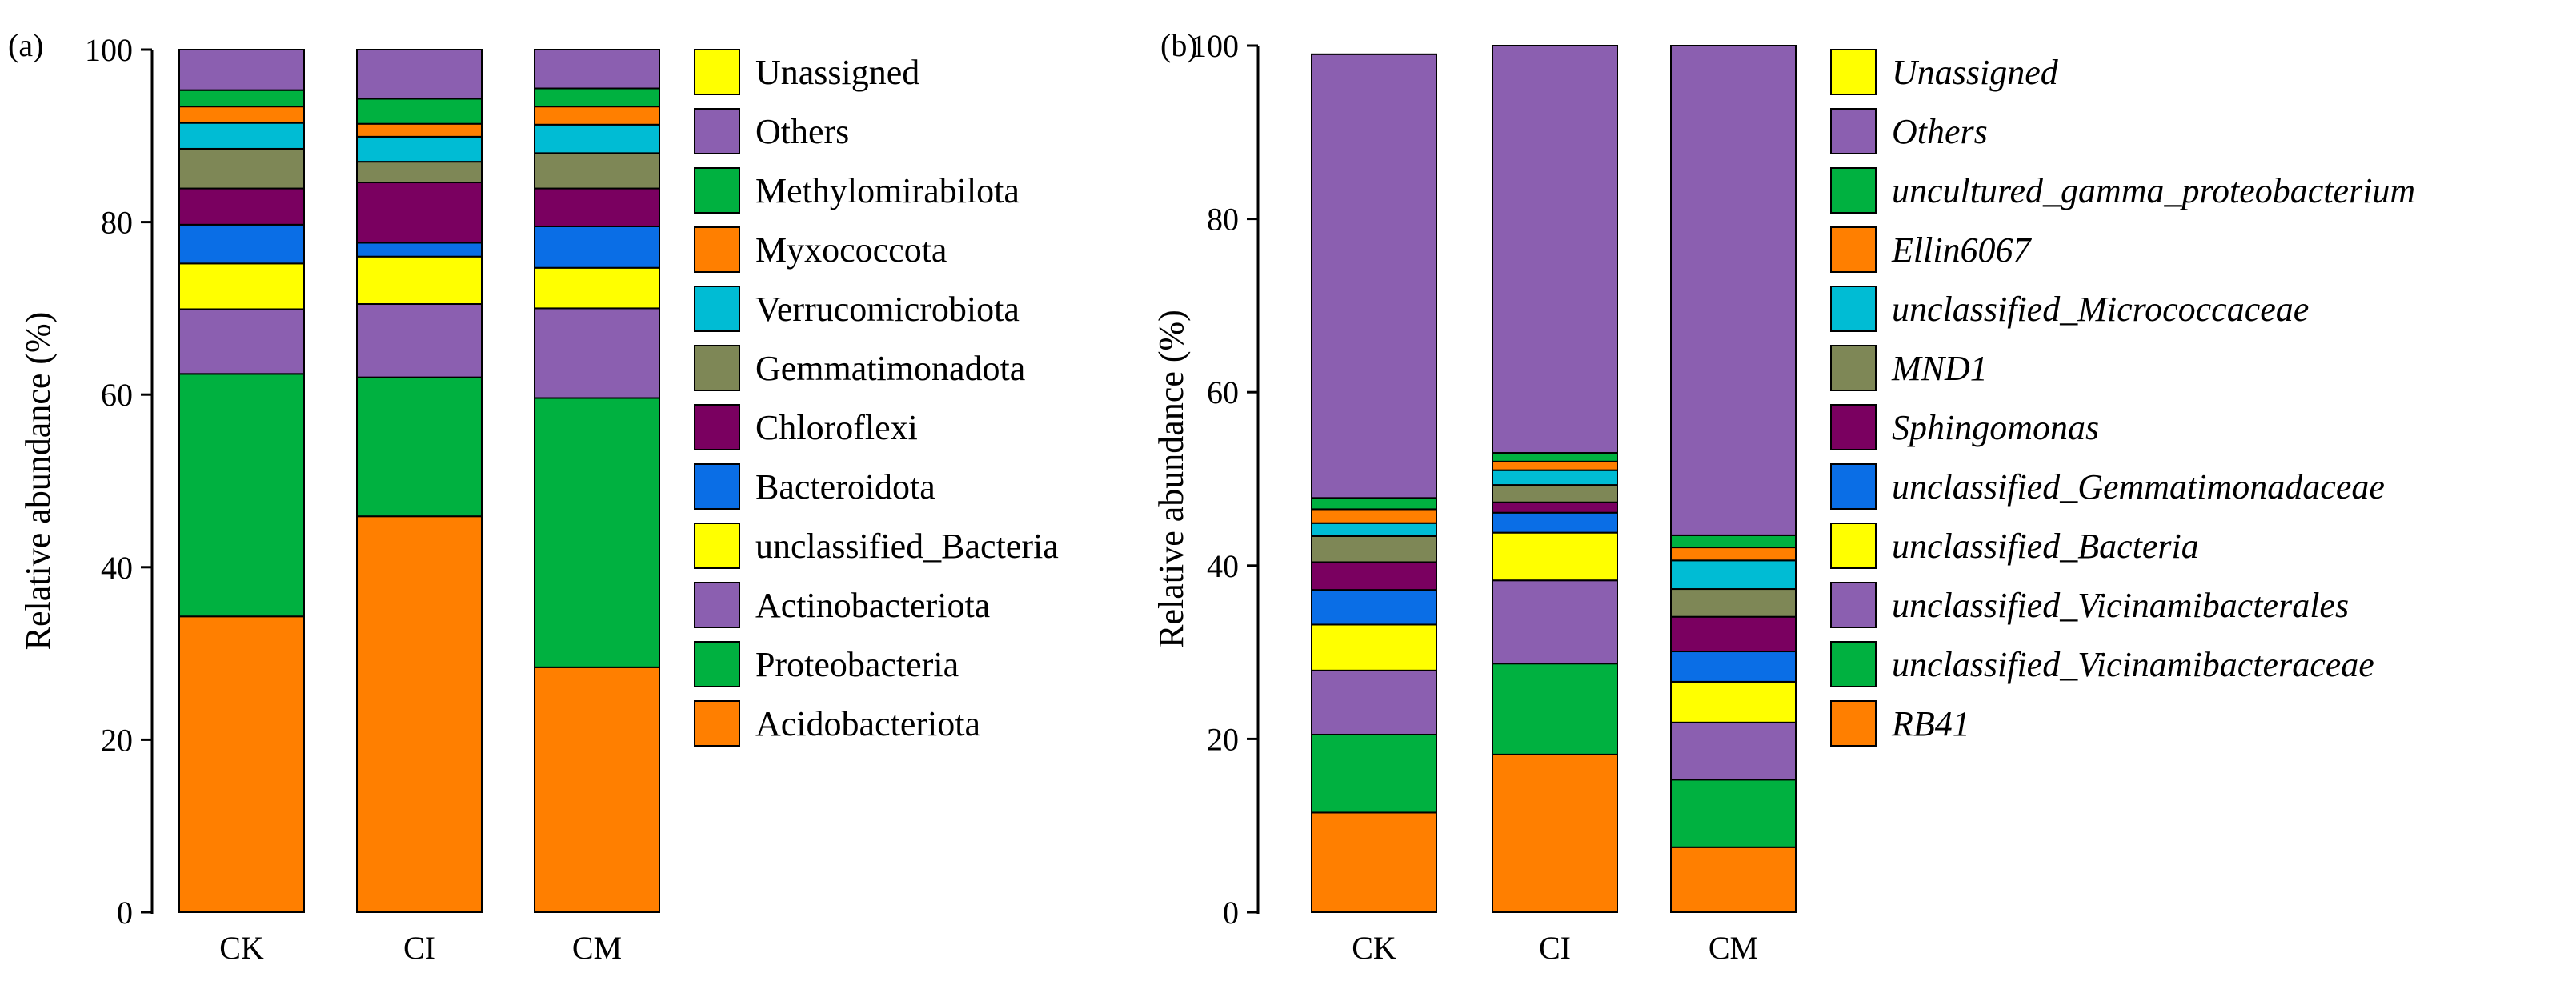 This screenshot has width=2576, height=981. I want to click on legend-label: unclassified_Micrococcaceae, so click(2100, 309).